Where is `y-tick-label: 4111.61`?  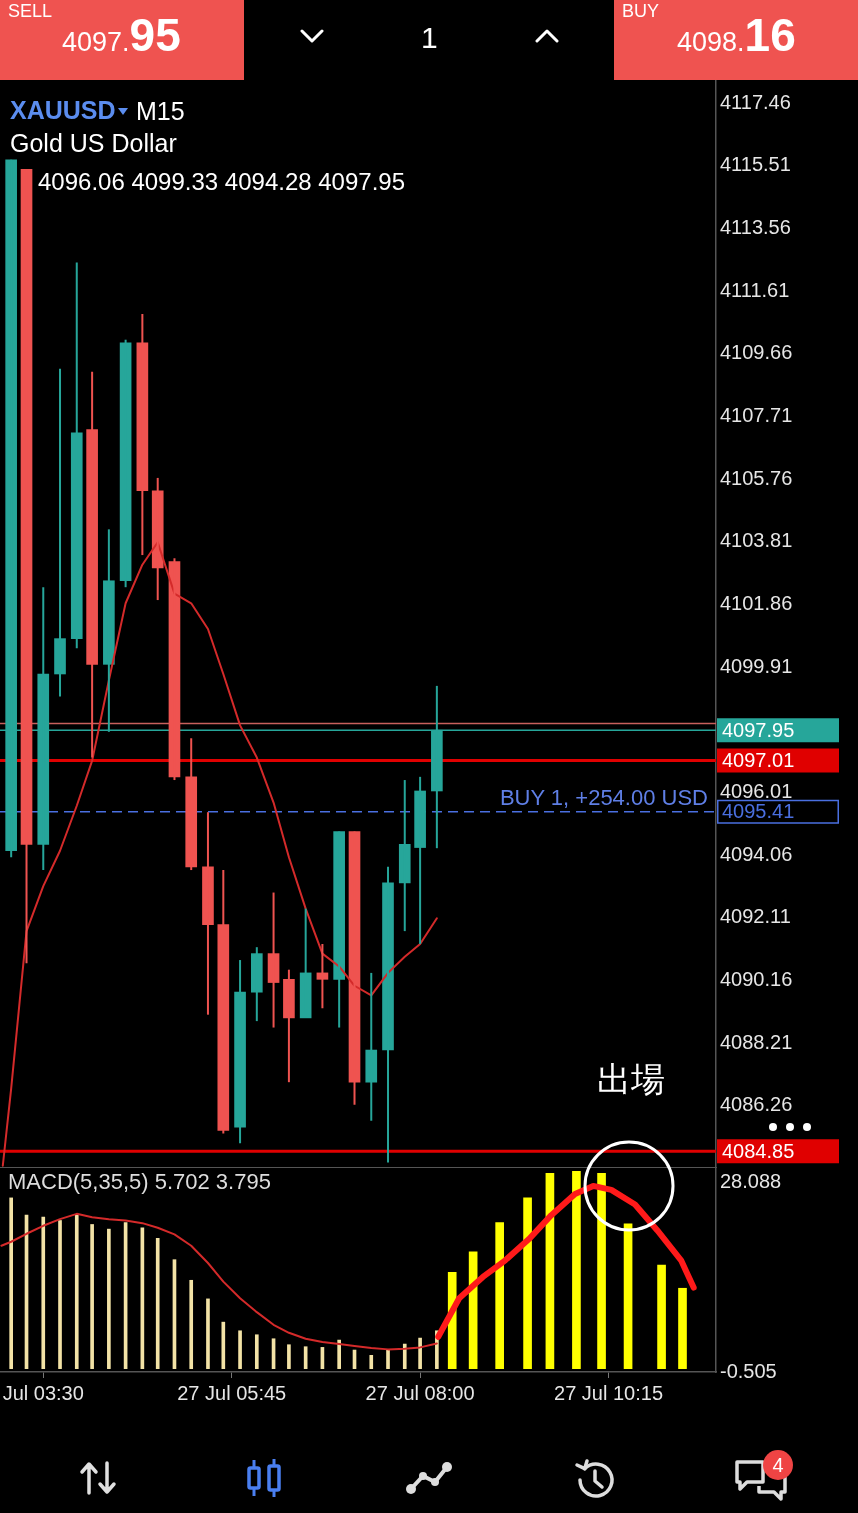 y-tick-label: 4111.61 is located at coordinates (755, 289).